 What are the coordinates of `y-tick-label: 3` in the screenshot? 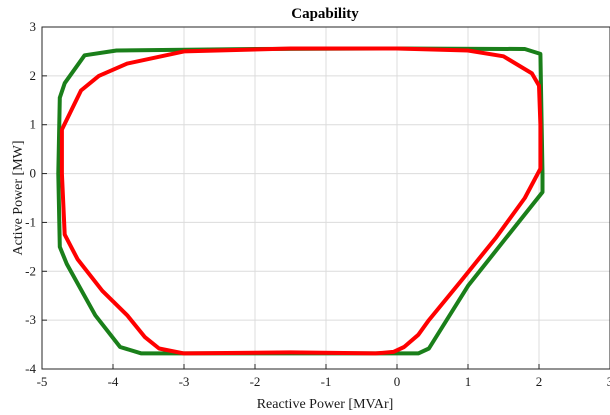 It's located at (33, 26).